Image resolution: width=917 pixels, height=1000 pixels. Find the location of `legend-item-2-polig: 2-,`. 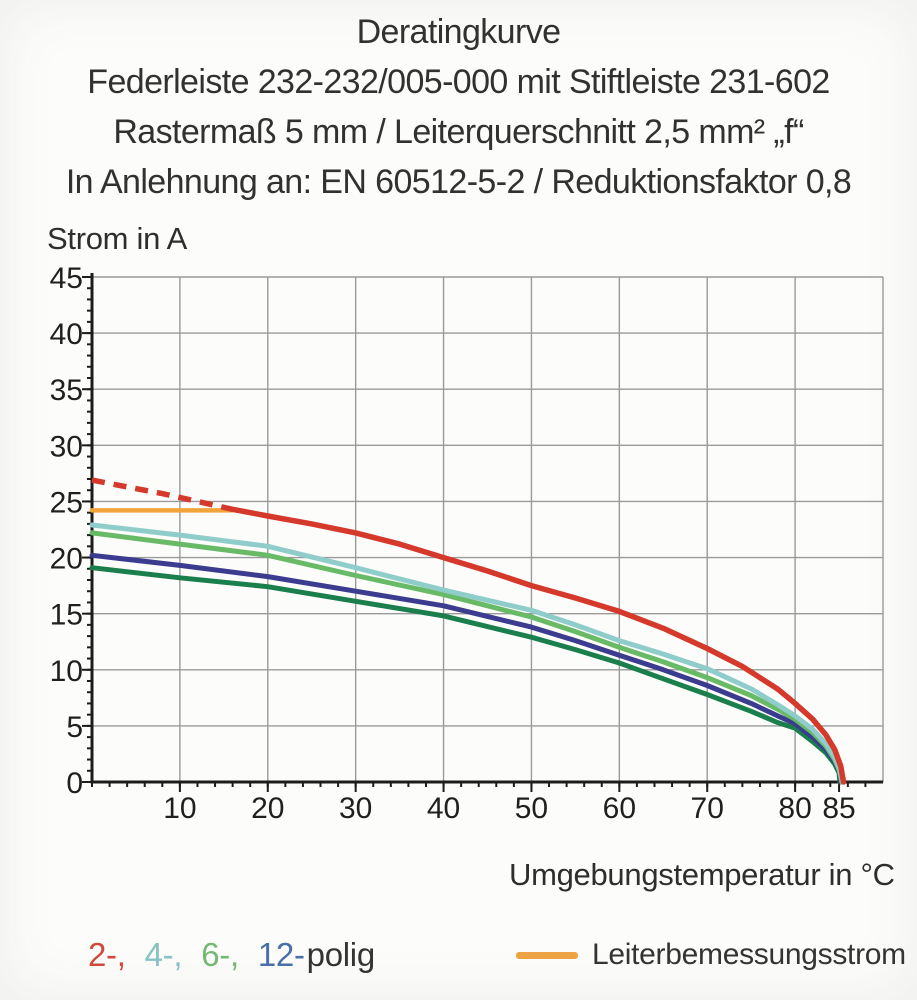

legend-item-2-polig: 2-, is located at coordinates (107, 954).